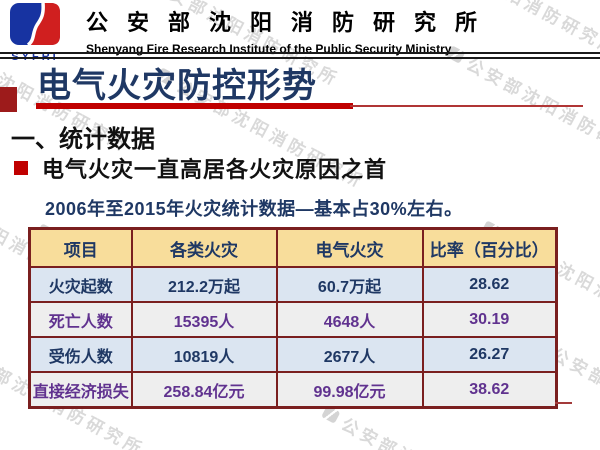  I want to click on title-underline-thin, so click(466, 106).